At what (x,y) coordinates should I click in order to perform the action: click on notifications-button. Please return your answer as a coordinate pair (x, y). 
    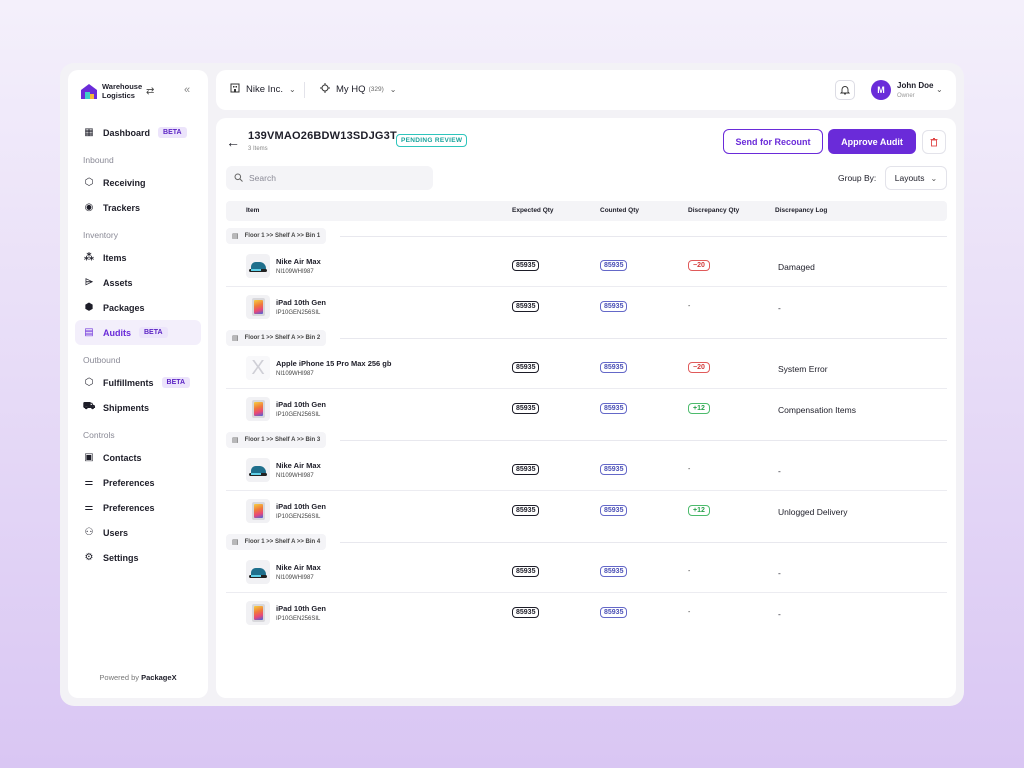
    Looking at the image, I should click on (845, 90).